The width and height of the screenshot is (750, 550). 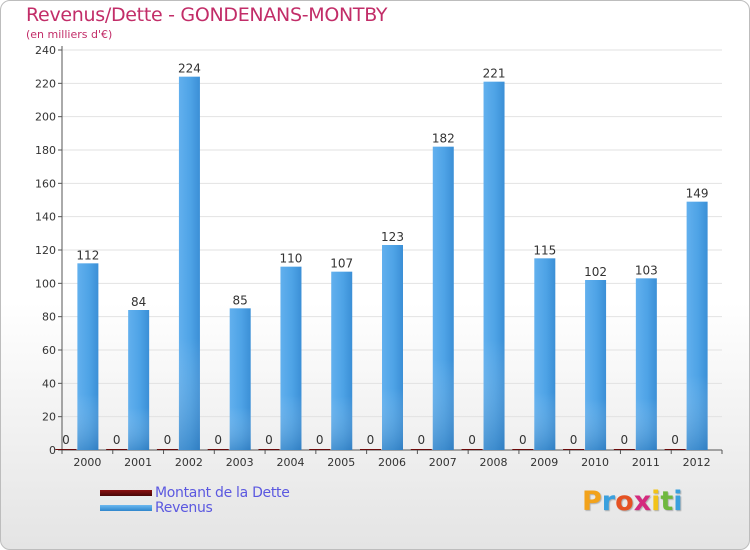 What do you see at coordinates (341, 462) in the screenshot?
I see `x-tick-label: 2005` at bounding box center [341, 462].